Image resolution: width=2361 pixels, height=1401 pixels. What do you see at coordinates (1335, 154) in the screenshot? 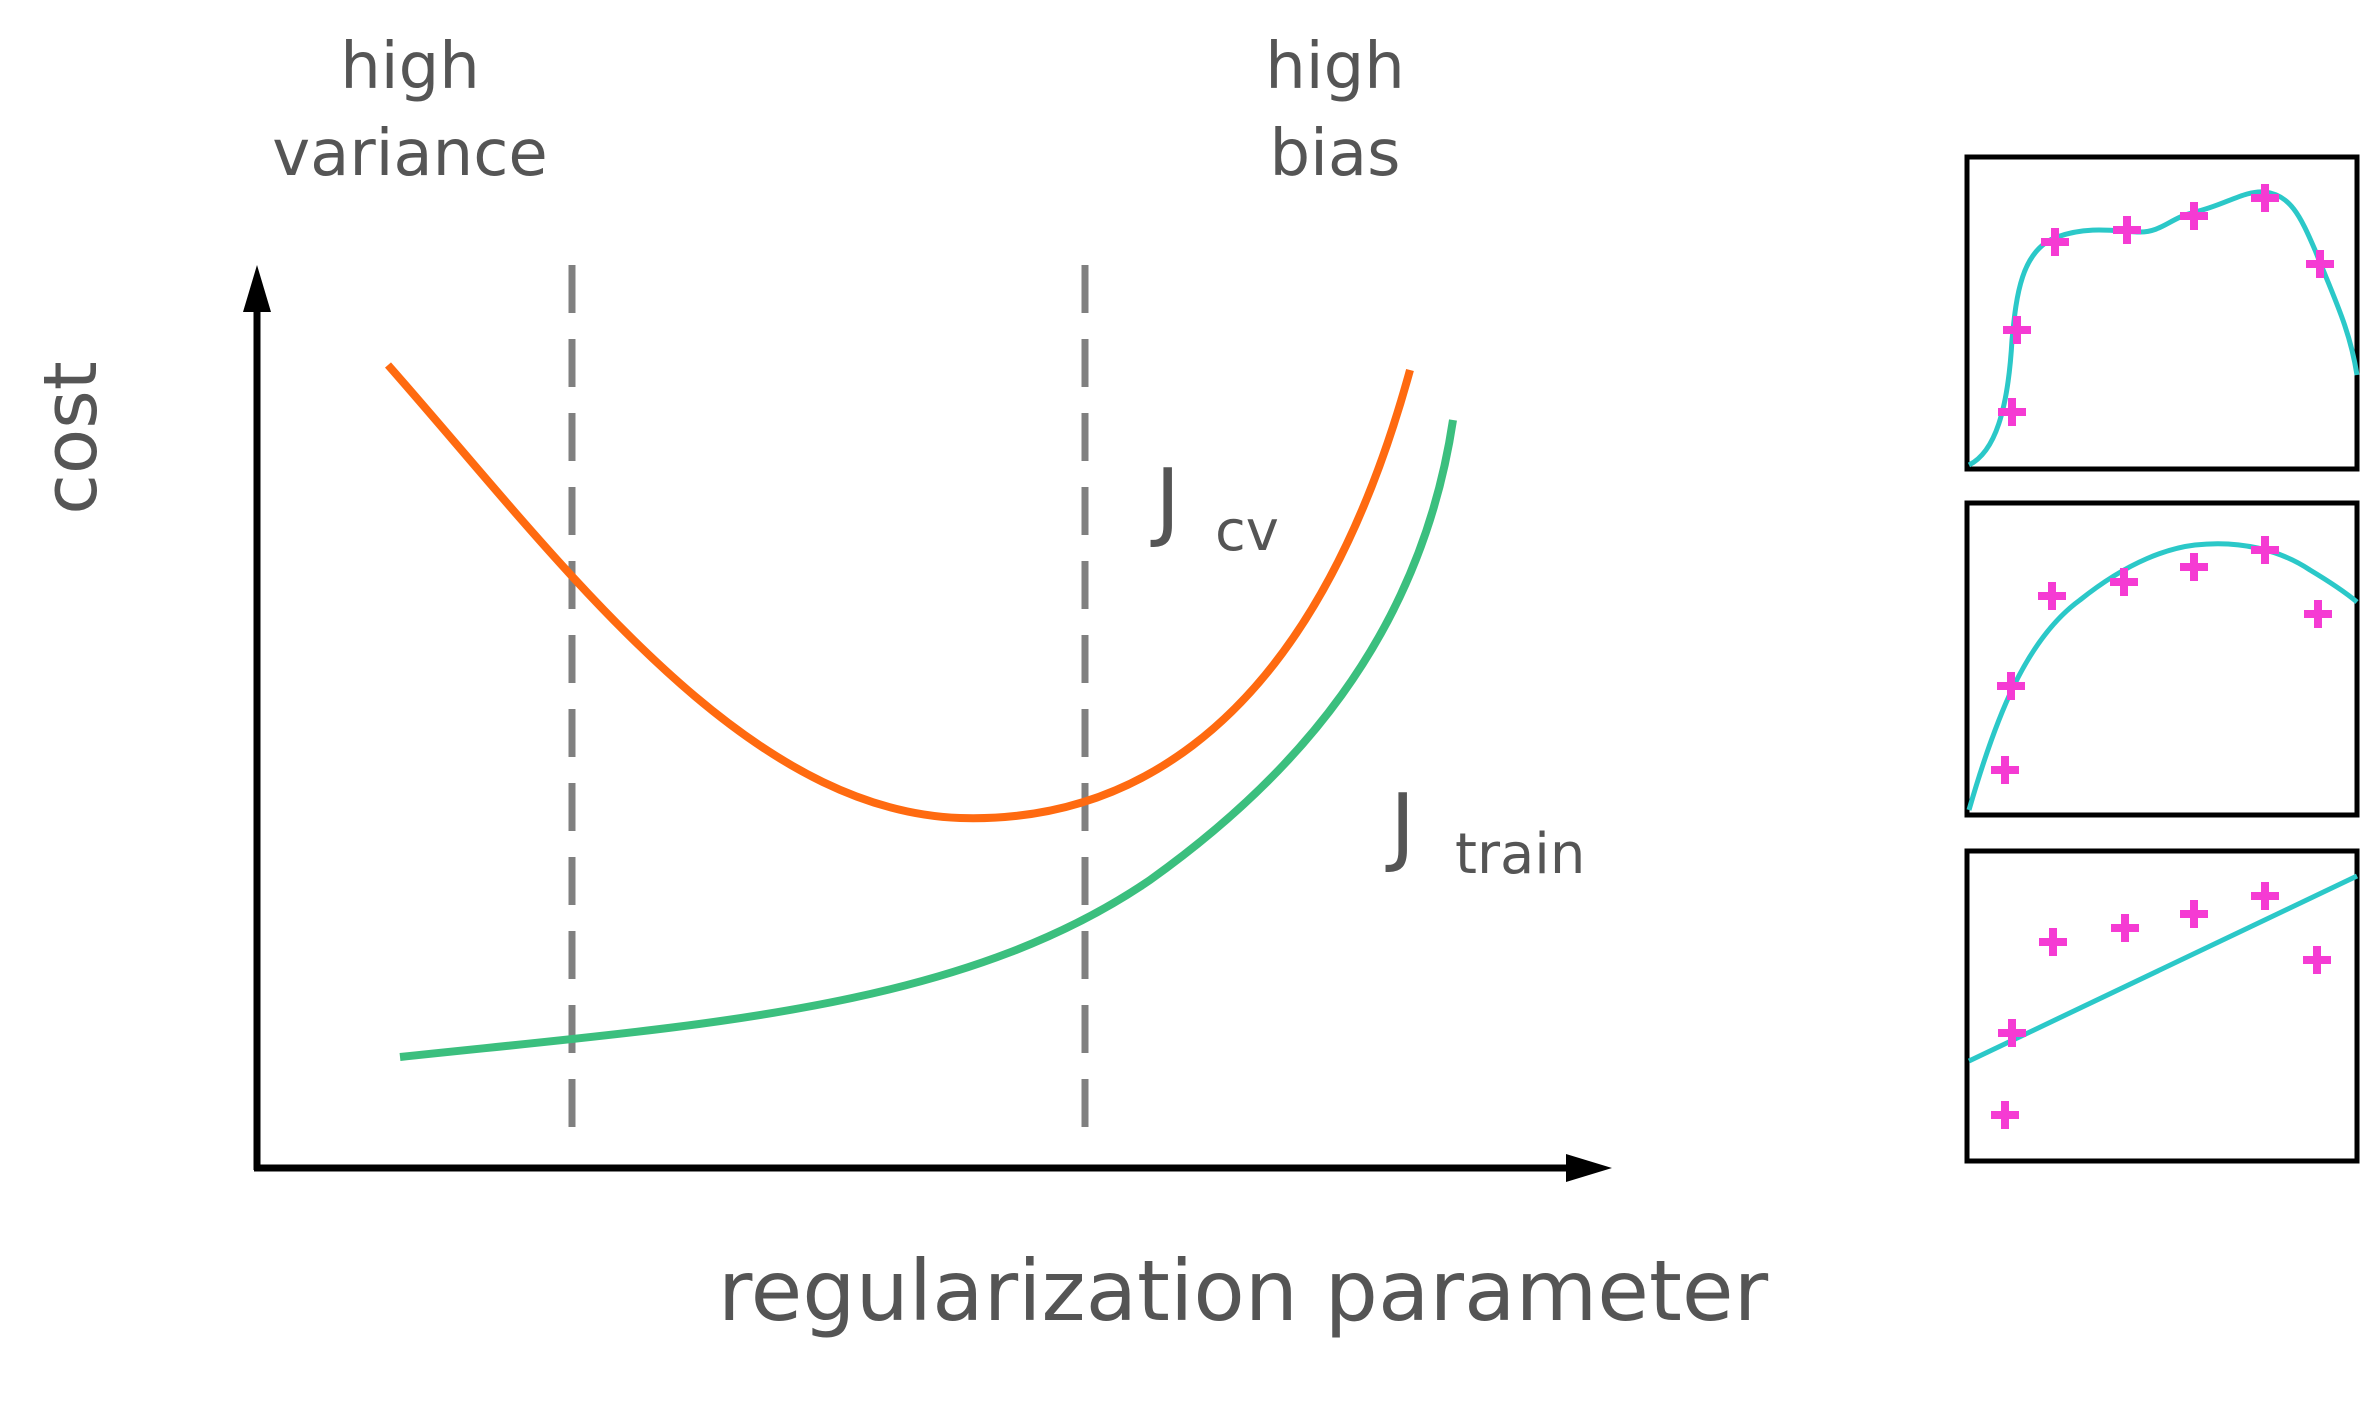
I see `high-bias-label-line2: bias` at bounding box center [1335, 154].